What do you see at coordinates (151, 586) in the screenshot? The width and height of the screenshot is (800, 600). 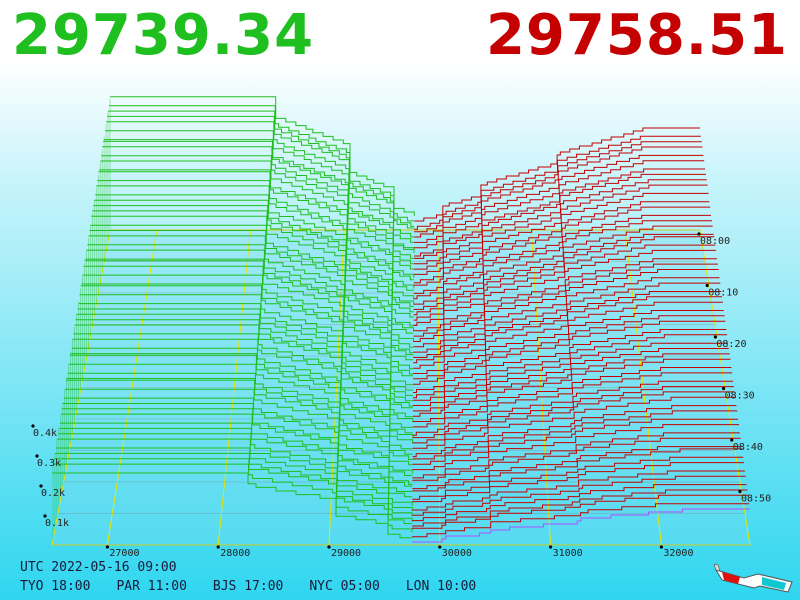 I see `paris-time: PAR 11:00` at bounding box center [151, 586].